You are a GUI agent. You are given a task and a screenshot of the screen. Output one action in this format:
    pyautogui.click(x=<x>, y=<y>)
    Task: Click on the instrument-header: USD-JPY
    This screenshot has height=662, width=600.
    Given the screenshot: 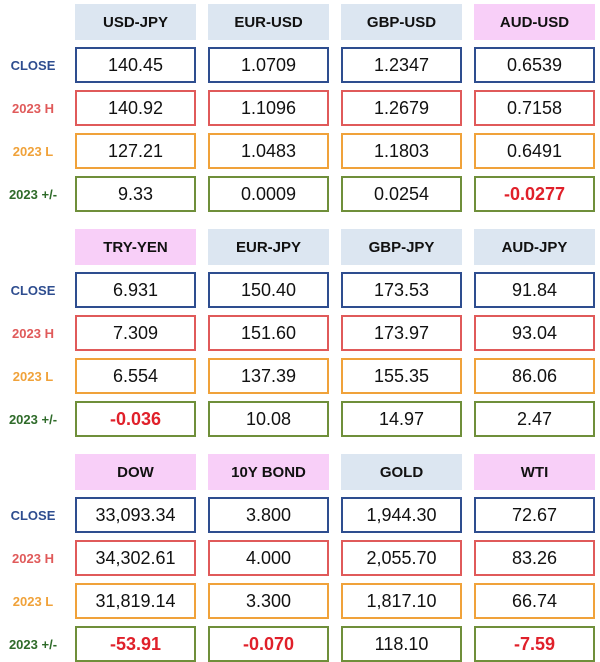 What is the action you would take?
    pyautogui.click(x=135, y=22)
    